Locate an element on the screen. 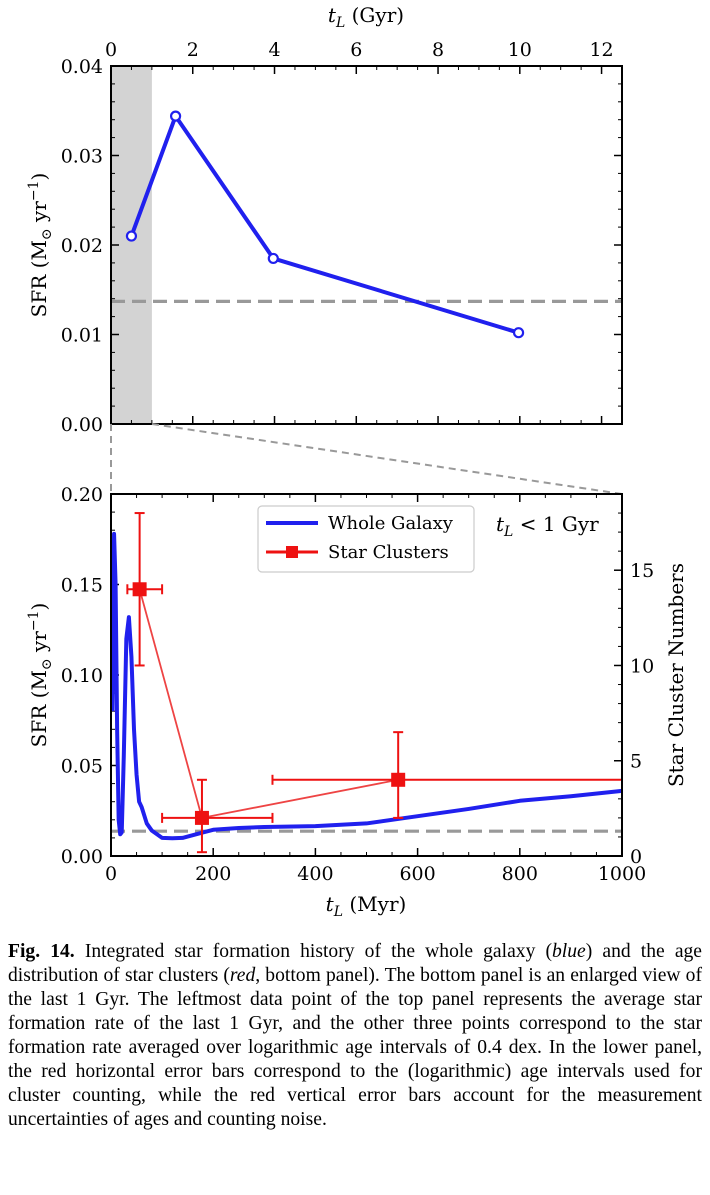 This screenshot has width=710, height=1195. legend-label-star-clusters: Star Clusters is located at coordinates (388, 552).